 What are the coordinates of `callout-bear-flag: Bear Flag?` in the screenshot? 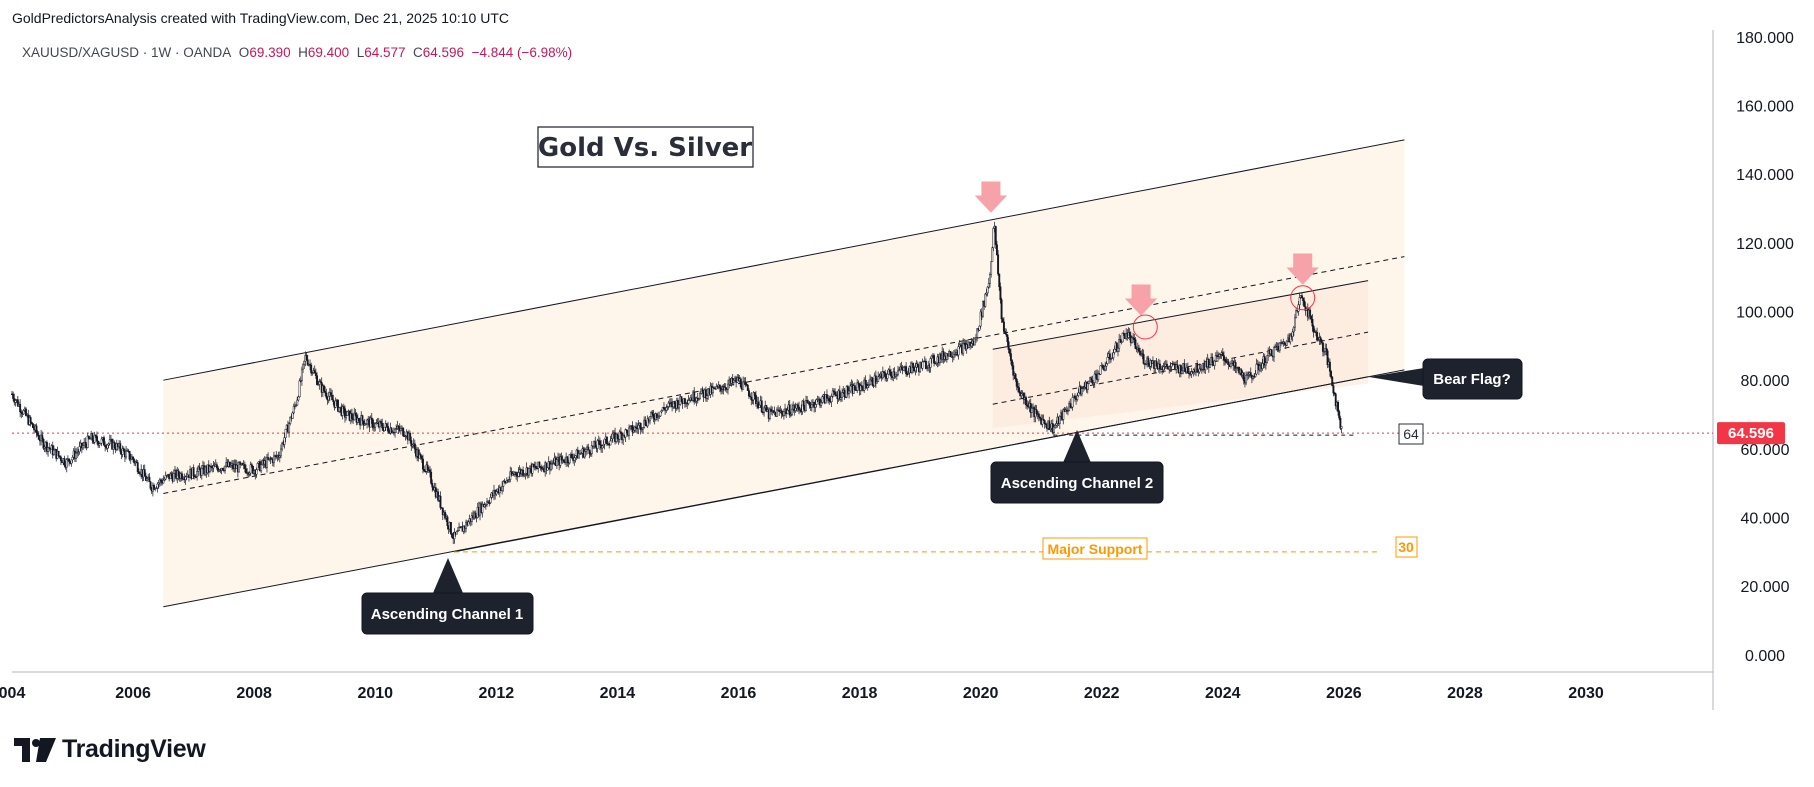 It's located at (1446, 379).